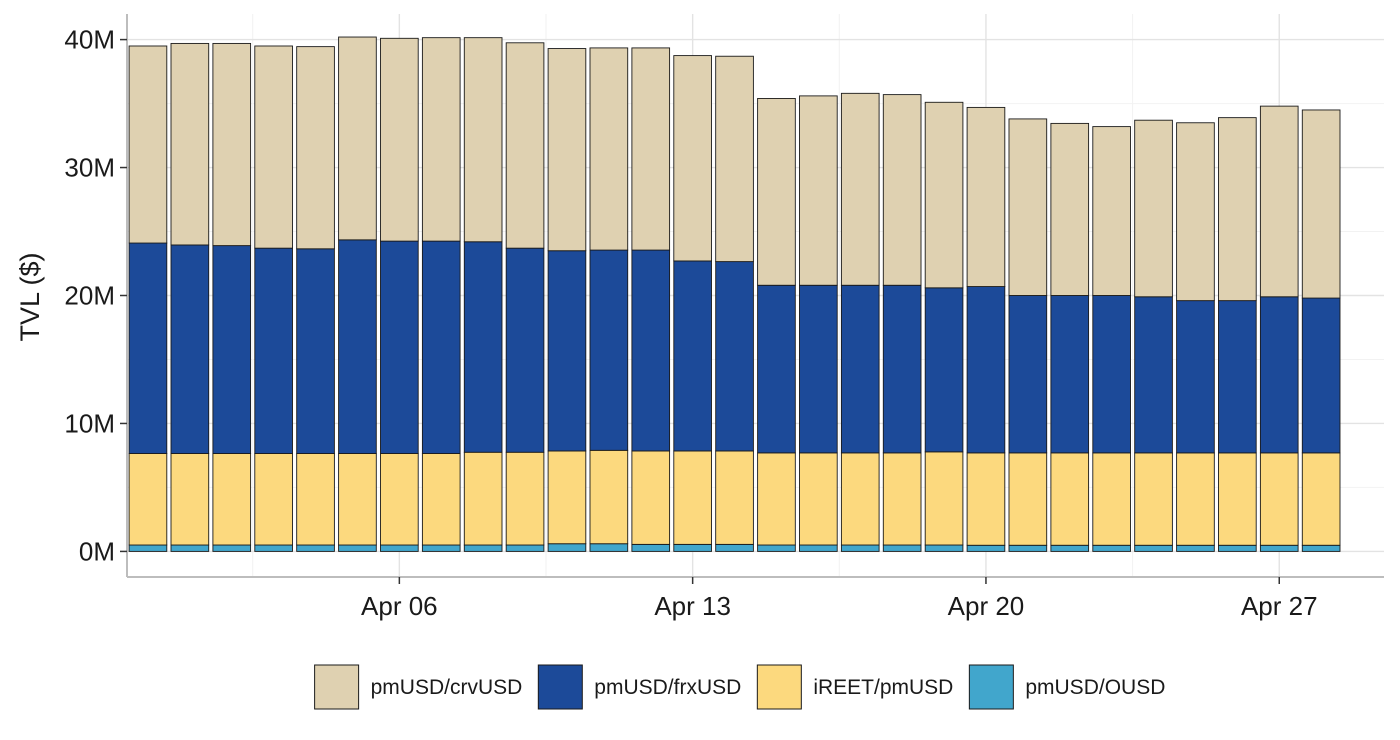 Image resolution: width=1400 pixels, height=740 pixels. I want to click on y-tick-label: 30M, so click(89, 168).